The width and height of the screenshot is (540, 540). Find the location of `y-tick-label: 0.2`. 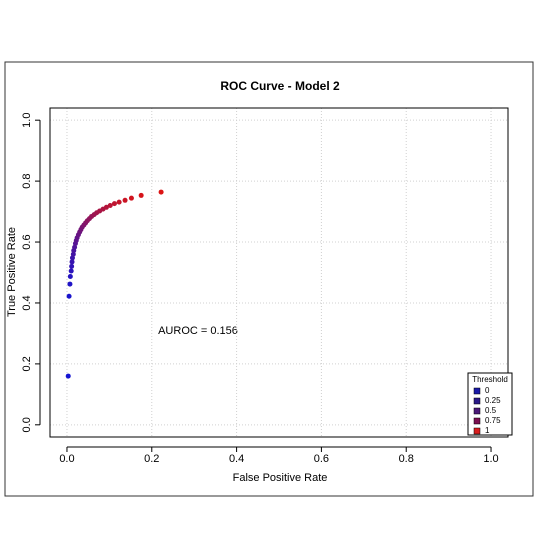

y-tick-label: 0.2 is located at coordinates (27, 363).